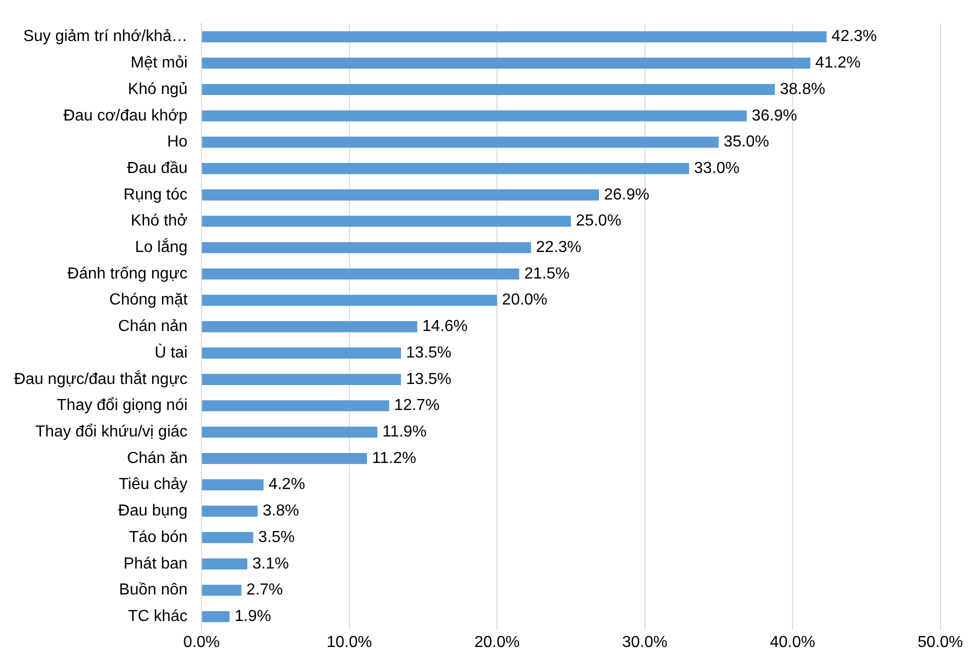  Describe the element at coordinates (153, 590) in the screenshot. I see `y-tick-label: Buồn nôn` at that location.